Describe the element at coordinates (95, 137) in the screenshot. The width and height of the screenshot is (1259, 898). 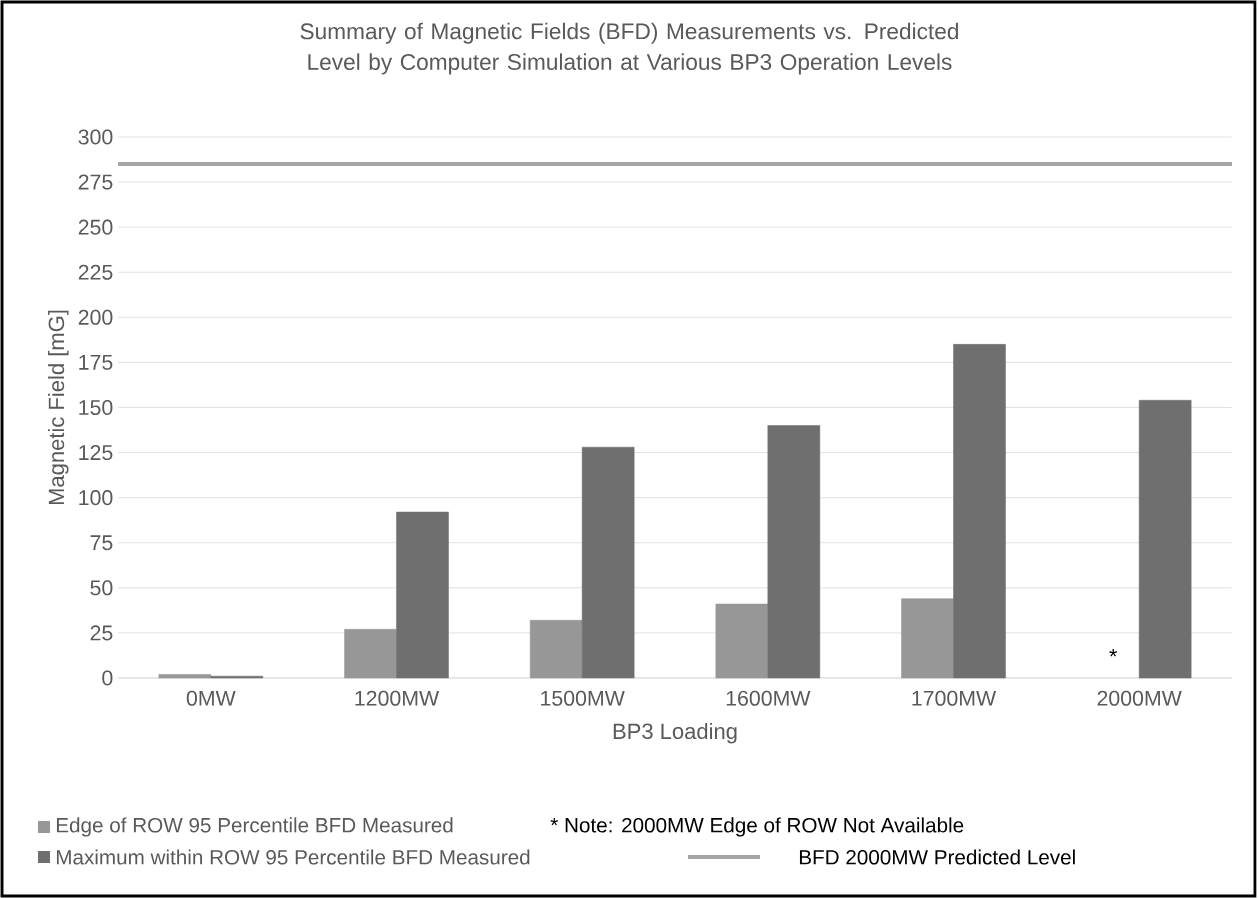
I see `y-tick-label: 300` at that location.